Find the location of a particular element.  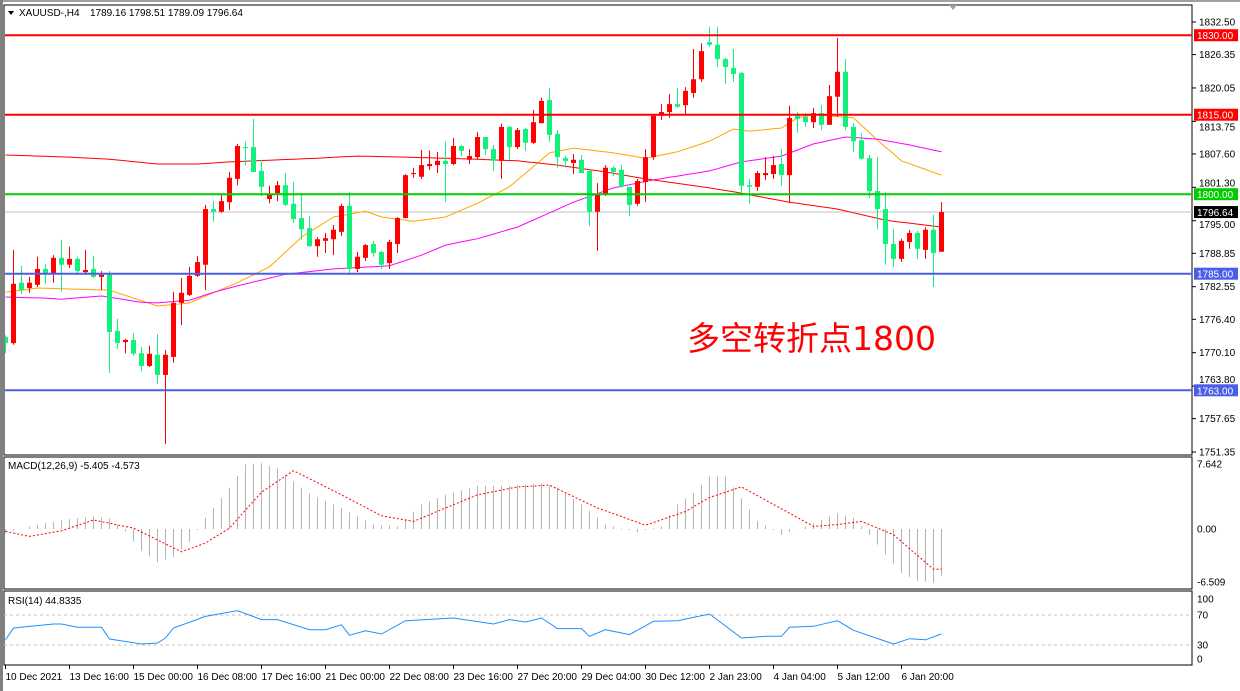

shift-marker-icon is located at coordinates (953, 7).